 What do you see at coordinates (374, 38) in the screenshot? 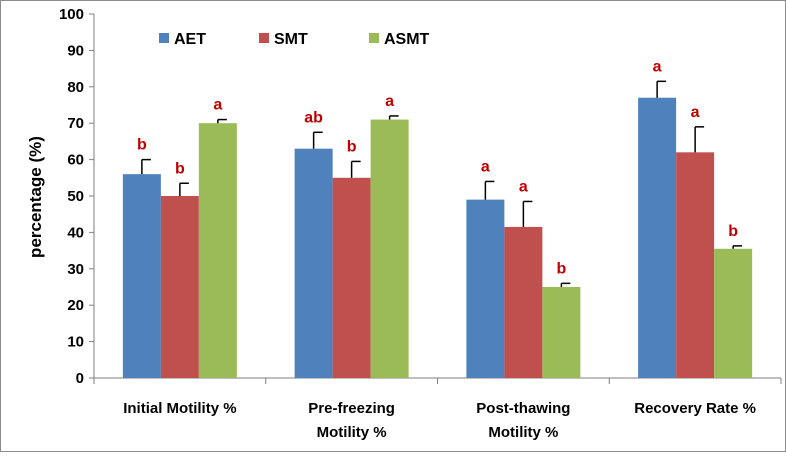
I see `legend-swatch-asmt` at bounding box center [374, 38].